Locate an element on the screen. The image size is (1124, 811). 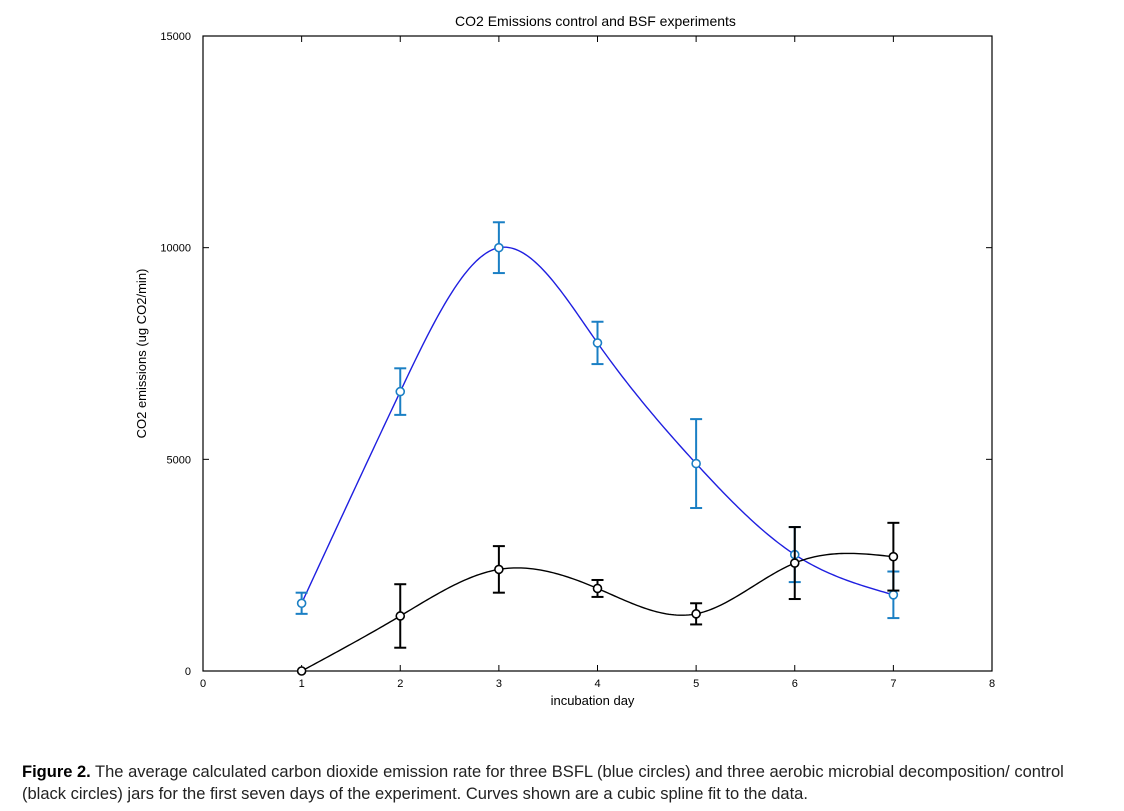
spline-fit-line is located at coordinates (597, 612).